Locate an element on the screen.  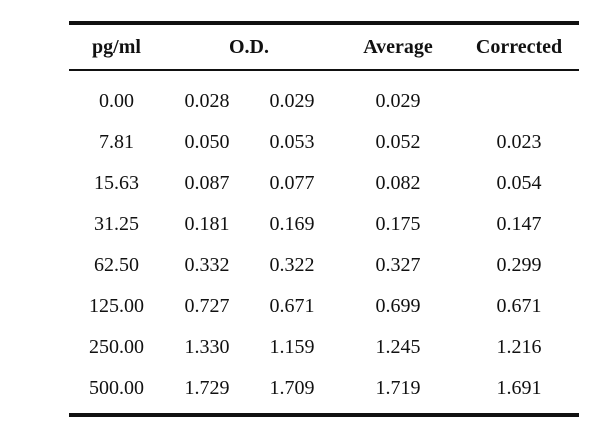
header-corrected: Corrected is located at coordinates (519, 47).